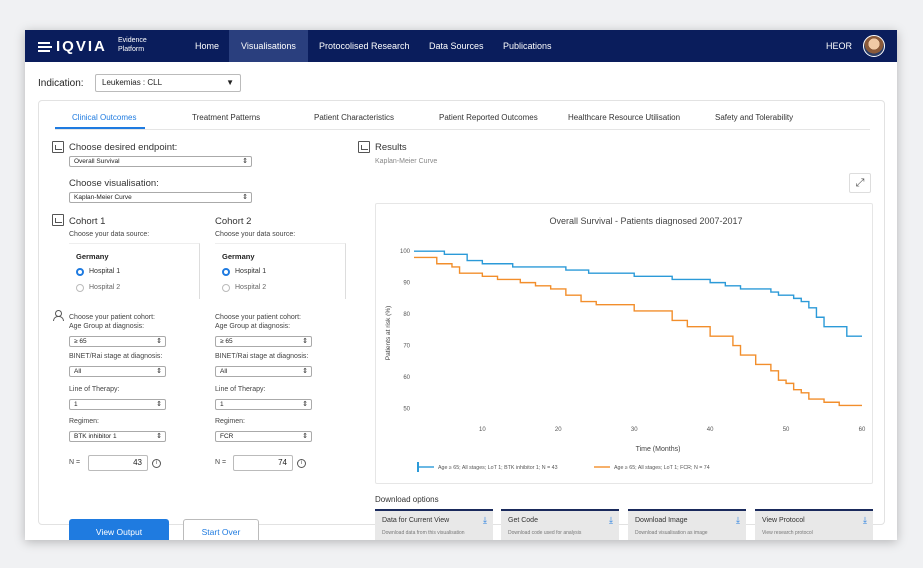  What do you see at coordinates (255, 234) in the screenshot?
I see `cohort-2-source-label: Choose your data source:` at bounding box center [255, 234].